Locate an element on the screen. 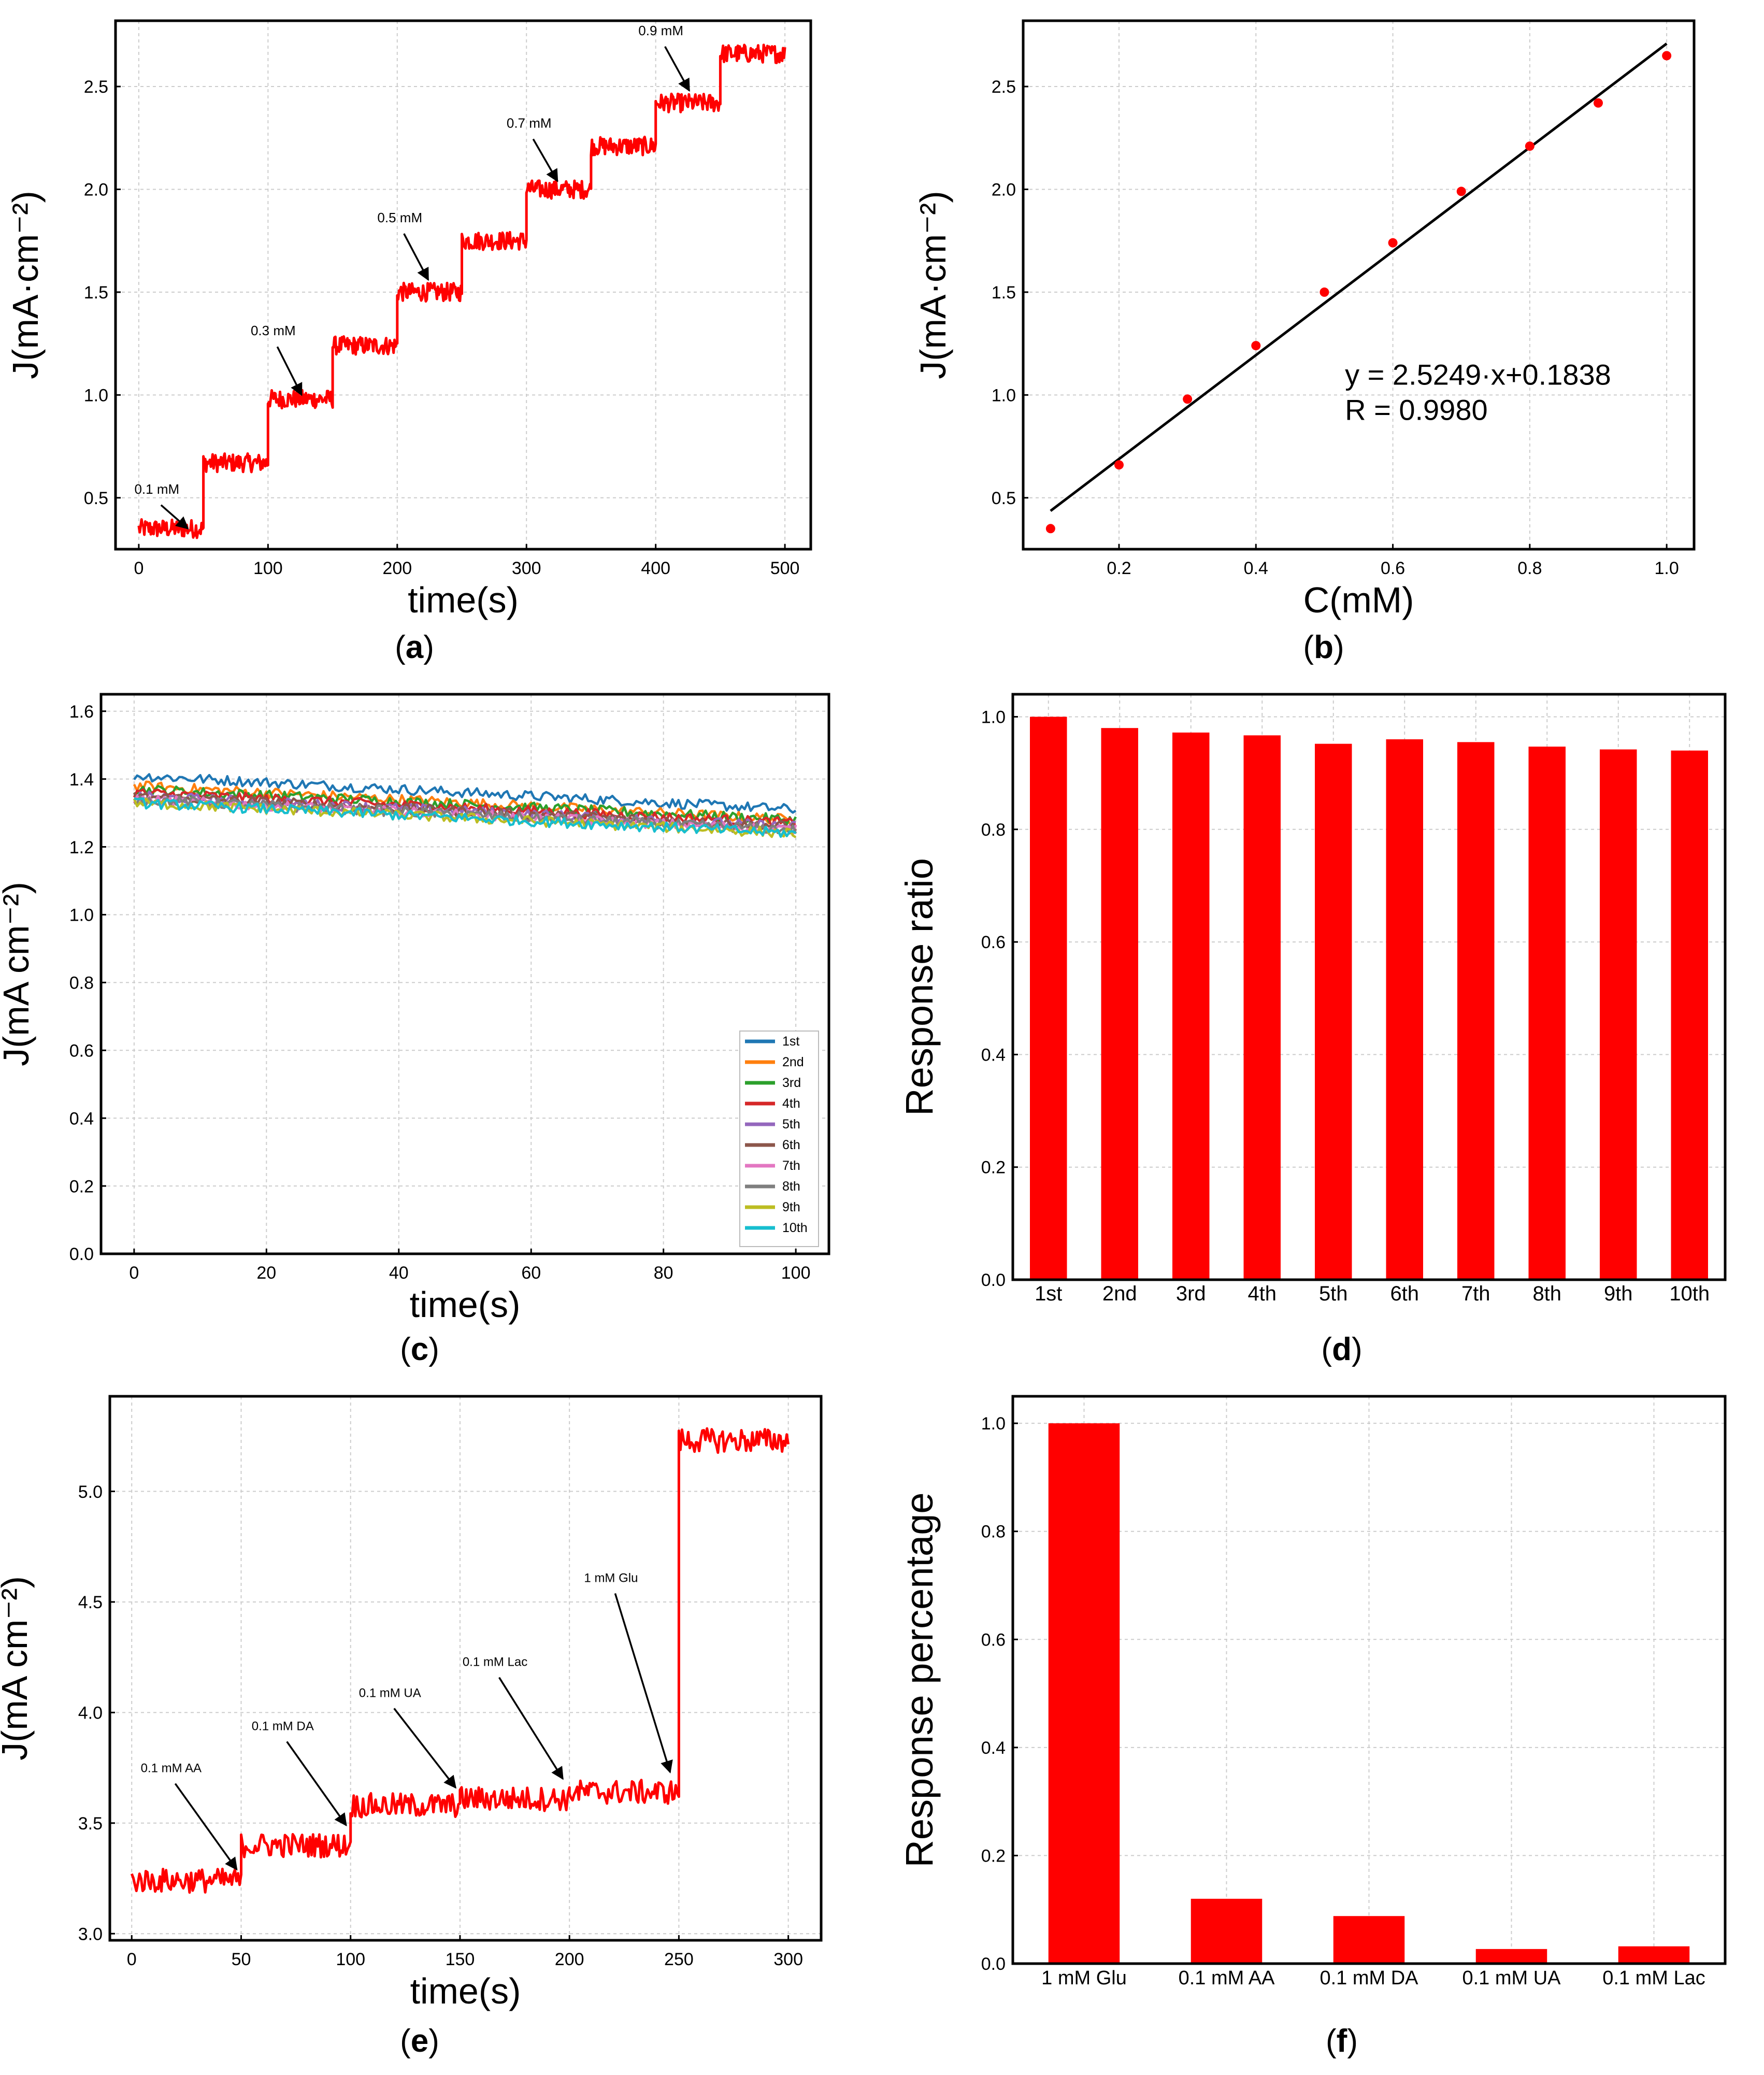  y-tick-label: 2.0 is located at coordinates (1004, 190).